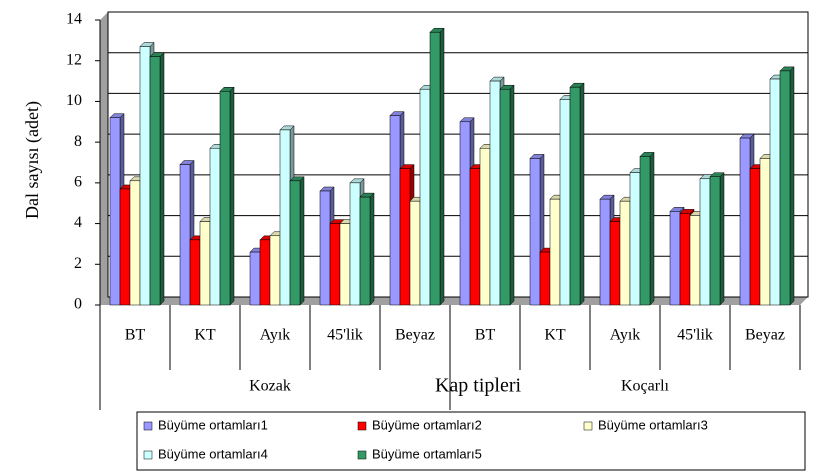 The image size is (825, 473). I want to click on y-axis-title: Dal sayısı (adet), so click(32, 160).